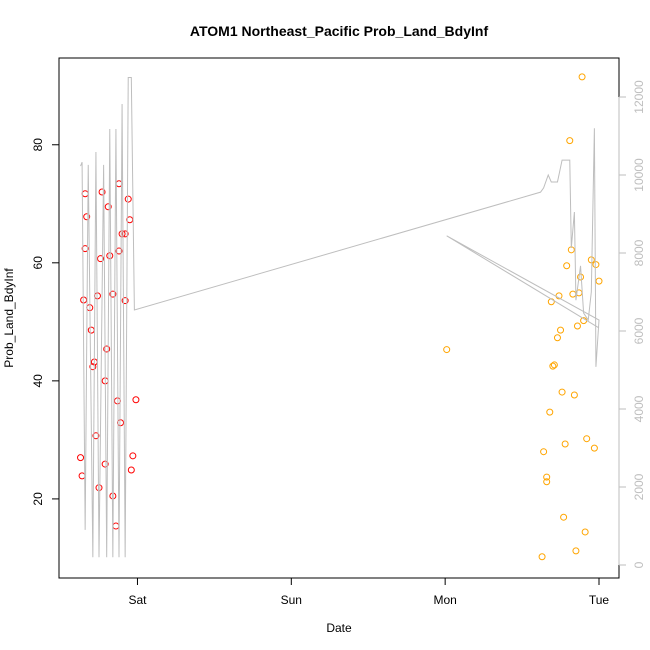  I want to click on y2-tick-label: 12000, so click(639, 97).